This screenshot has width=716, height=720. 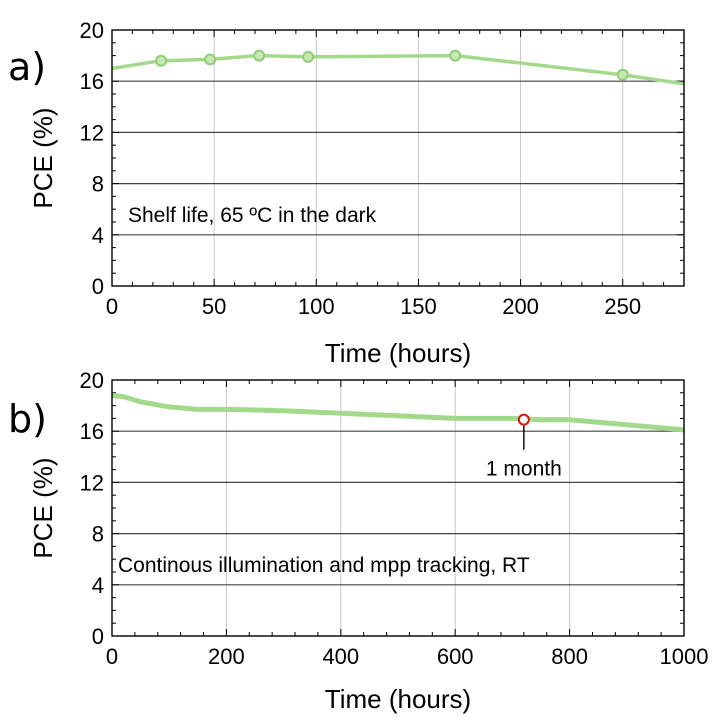 I want to click on x-tick-label: 800, so click(x=569, y=656).